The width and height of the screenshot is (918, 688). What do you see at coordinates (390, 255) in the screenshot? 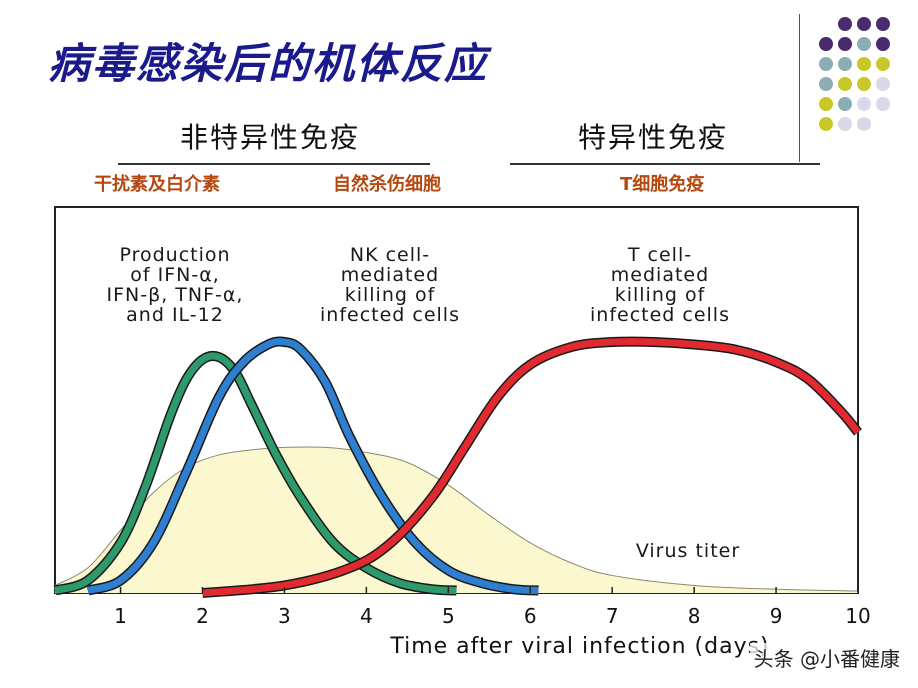
I see `annotation-nk-line: NK cell-` at bounding box center [390, 255].